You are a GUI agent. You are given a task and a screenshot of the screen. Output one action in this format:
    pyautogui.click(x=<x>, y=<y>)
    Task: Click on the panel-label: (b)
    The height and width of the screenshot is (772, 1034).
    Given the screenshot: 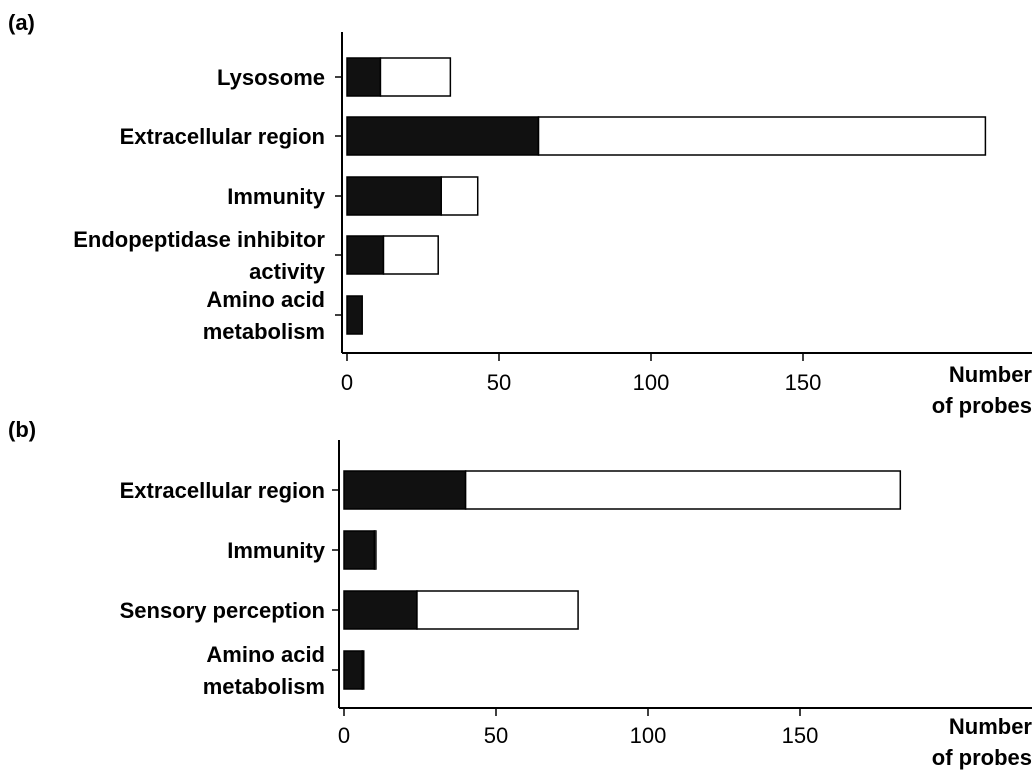 What is the action you would take?
    pyautogui.click(x=22, y=429)
    